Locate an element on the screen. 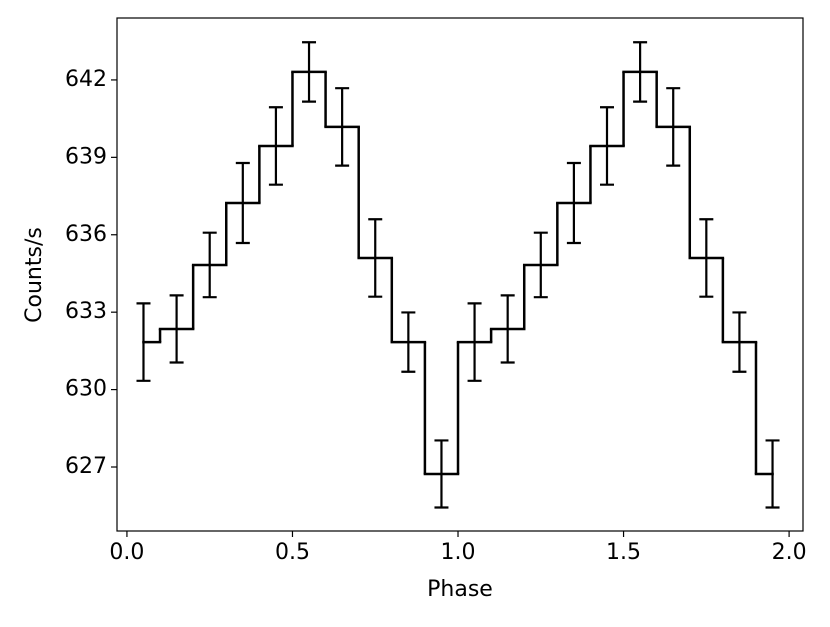 Image resolution: width=830 pixels, height=627 pixels. y-axis-label: Counts/s is located at coordinates (34, 275).